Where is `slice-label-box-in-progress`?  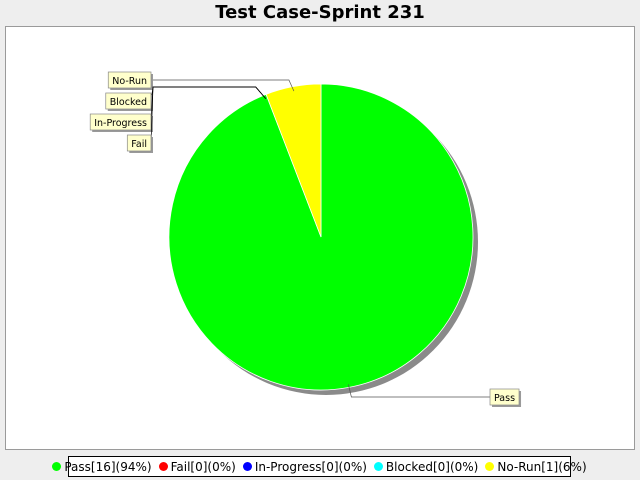 slice-label-box-in-progress is located at coordinates (120, 122).